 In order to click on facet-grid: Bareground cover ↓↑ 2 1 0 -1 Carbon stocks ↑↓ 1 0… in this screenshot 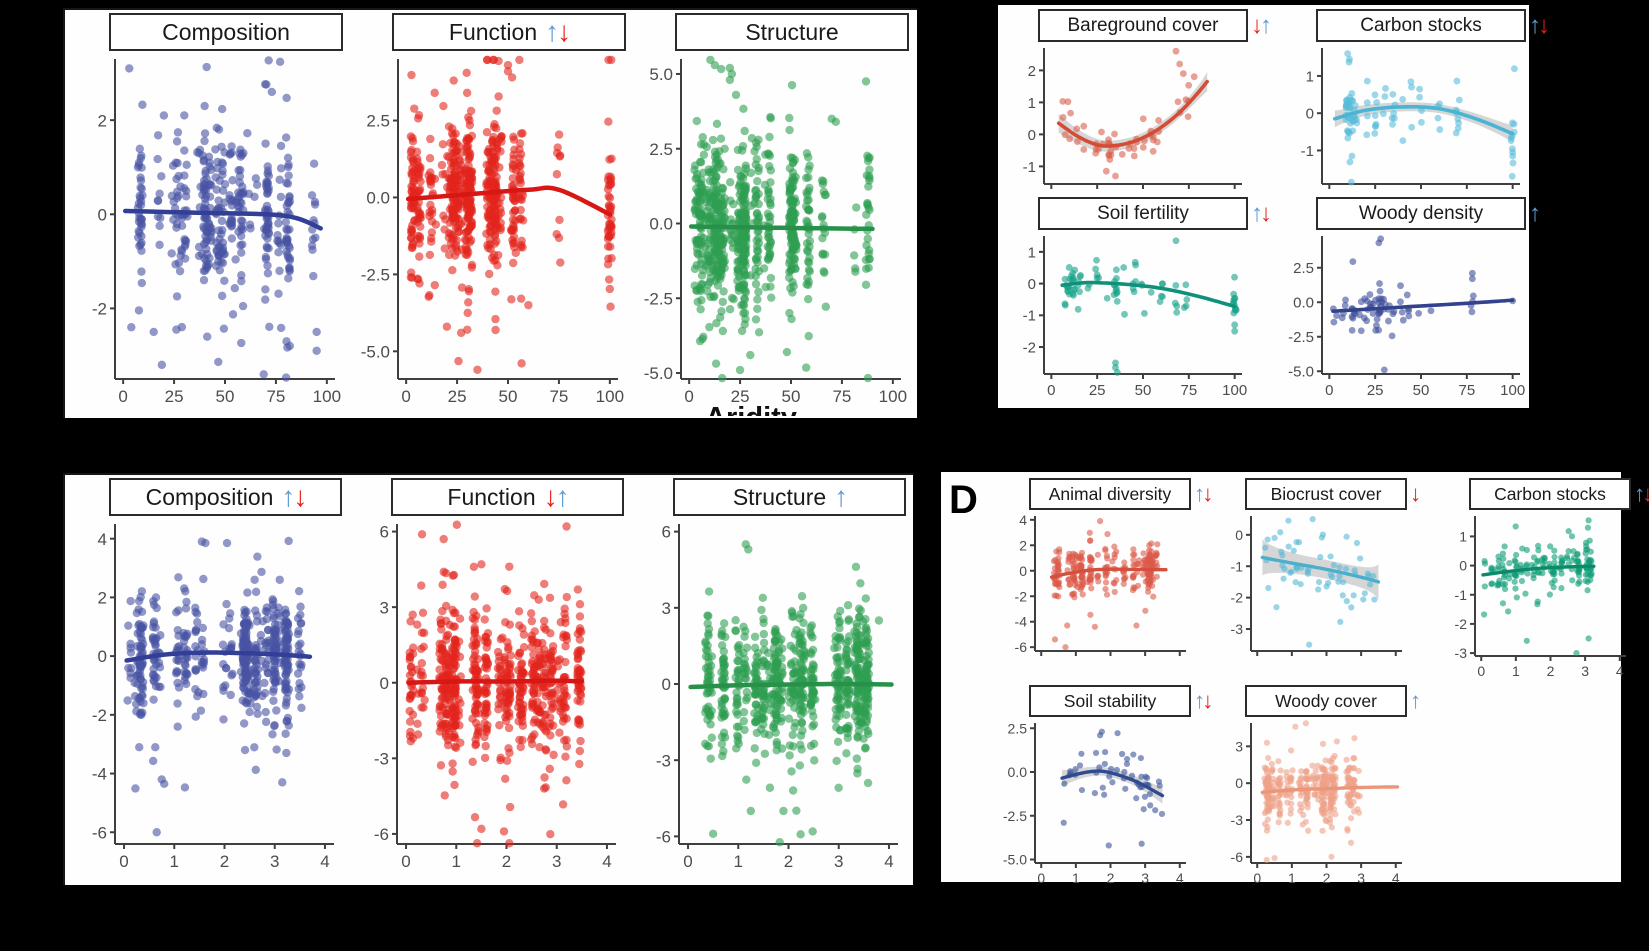, I will do `click(1274, 203)`.